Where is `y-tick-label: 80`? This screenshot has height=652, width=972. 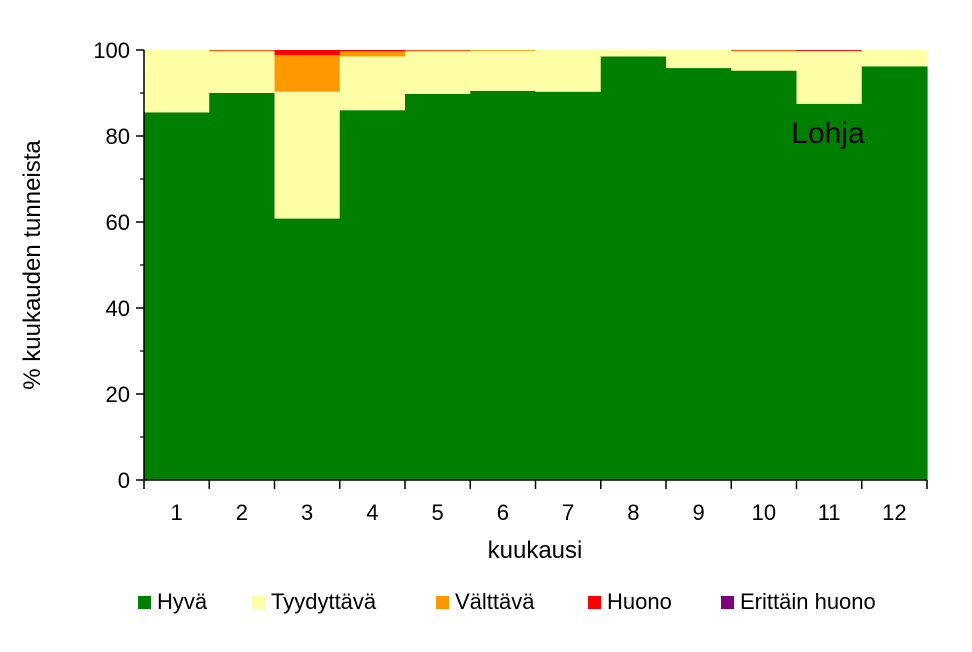 y-tick-label: 80 is located at coordinates (118, 136).